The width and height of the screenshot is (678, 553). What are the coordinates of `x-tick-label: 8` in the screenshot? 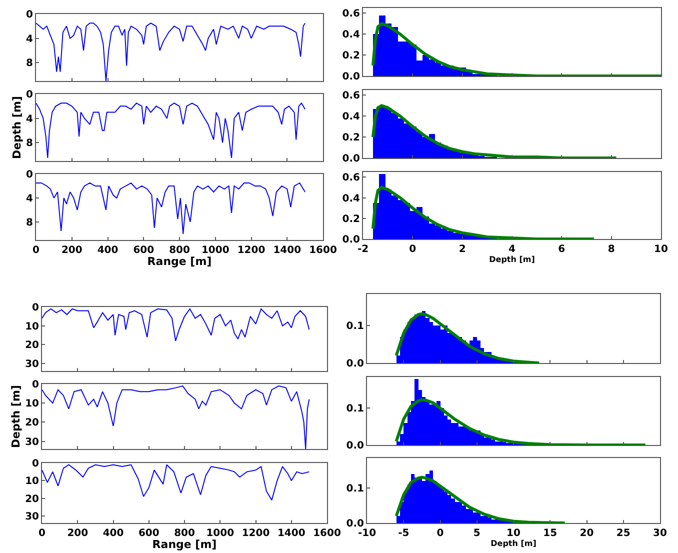 It's located at (611, 249).